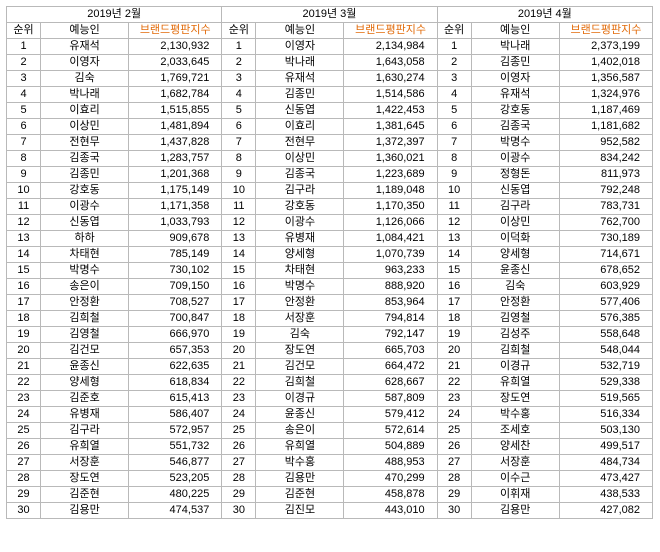 This screenshot has width=660, height=552. Describe the element at coordinates (454, 238) in the screenshot. I see `rank-cell: 13` at that location.